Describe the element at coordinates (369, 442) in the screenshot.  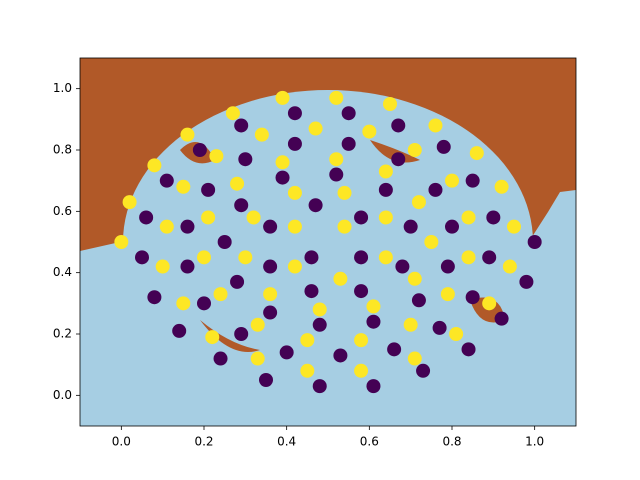
I see `x-tick-label: 0.6` at that location.